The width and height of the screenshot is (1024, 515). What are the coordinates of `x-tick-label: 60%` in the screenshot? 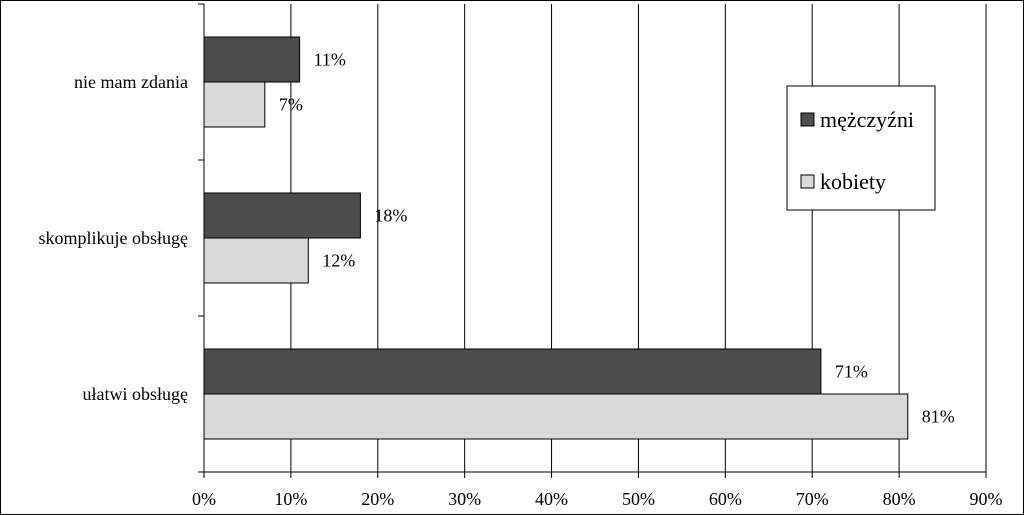 It's located at (725, 499).